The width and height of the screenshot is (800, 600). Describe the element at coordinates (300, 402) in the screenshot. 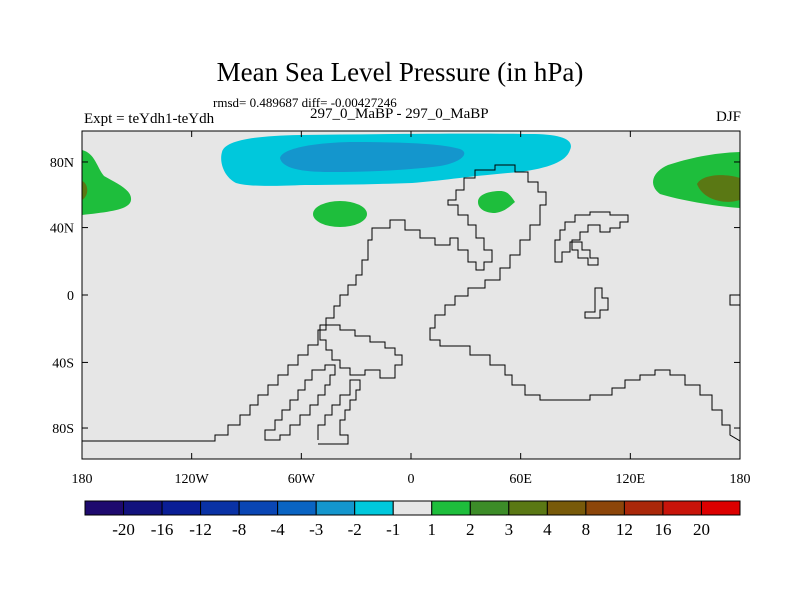

I see `coastline-southern-peninsula` at that location.